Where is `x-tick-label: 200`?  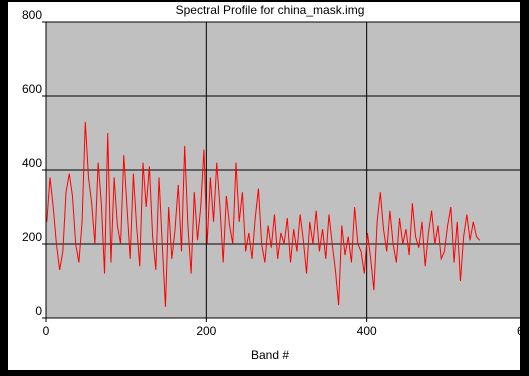
x-tick-label: 200 is located at coordinates (206, 331).